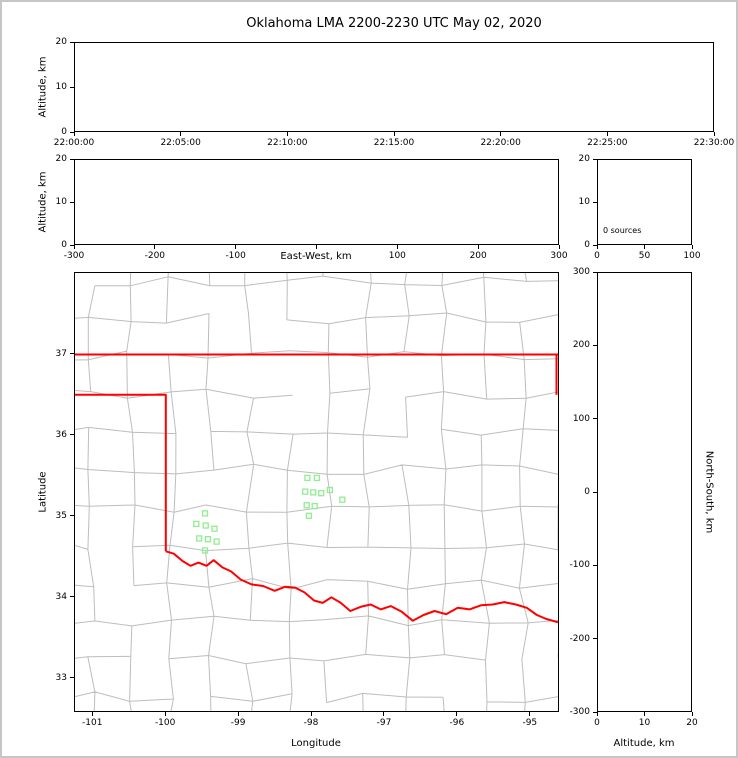 The height and width of the screenshot is (758, 738). What do you see at coordinates (43, 492) in the screenshot?
I see `map-ylabel: Latitude` at bounding box center [43, 492].